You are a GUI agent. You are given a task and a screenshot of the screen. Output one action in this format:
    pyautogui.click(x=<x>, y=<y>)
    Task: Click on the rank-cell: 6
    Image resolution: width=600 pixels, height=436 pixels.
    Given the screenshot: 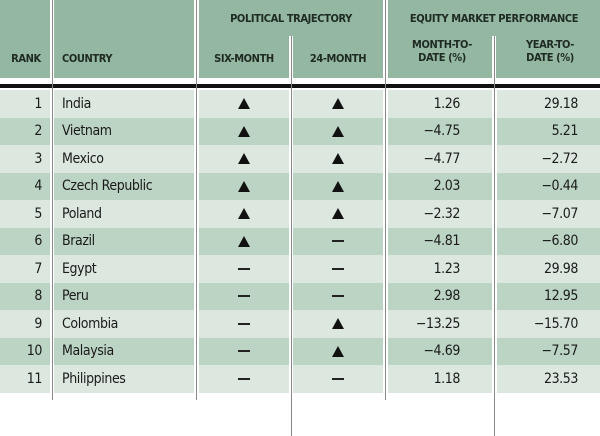 What is the action you would take?
    pyautogui.click(x=25, y=241)
    